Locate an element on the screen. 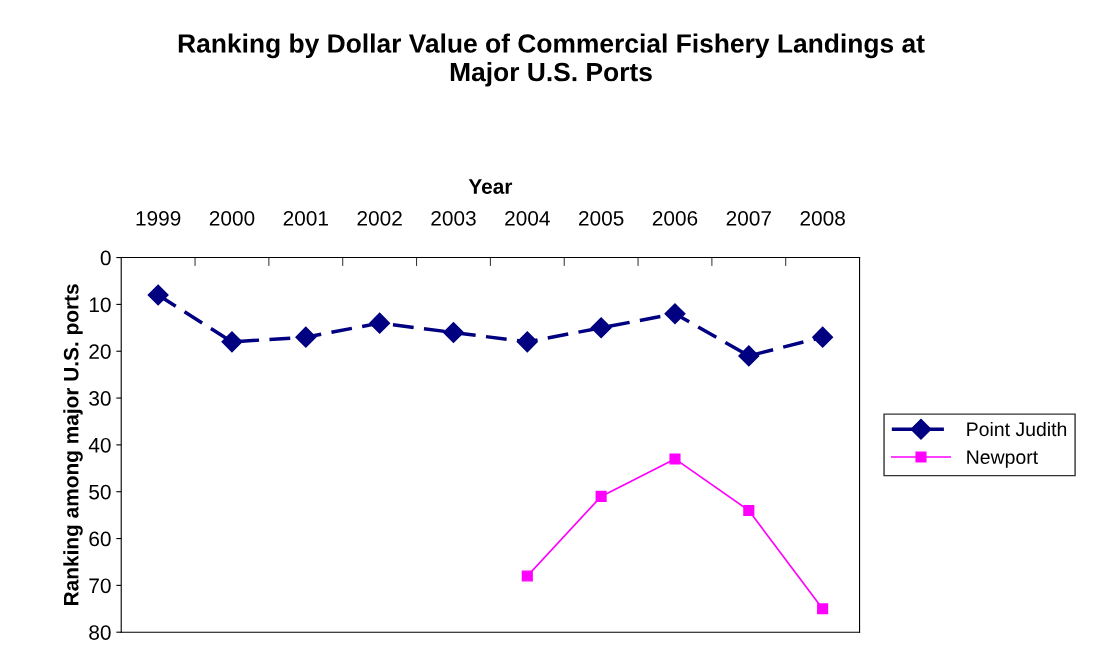  x-tick-label: 2007 is located at coordinates (748, 218).